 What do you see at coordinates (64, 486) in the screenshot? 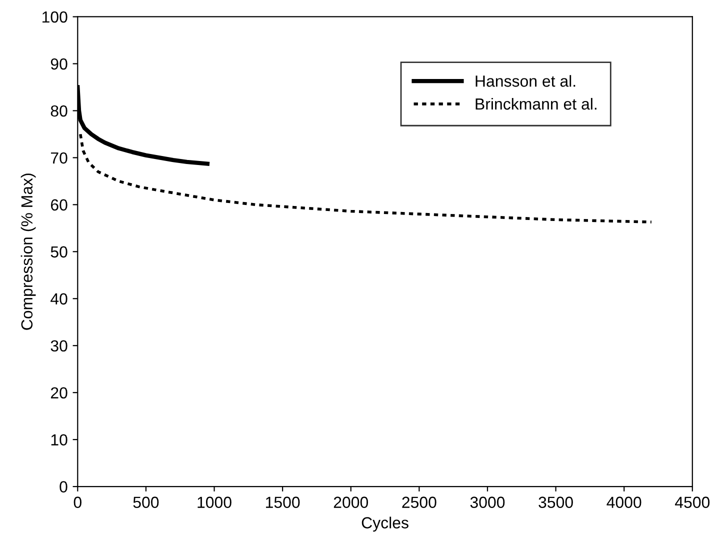
I see `y-tick-label: 0` at bounding box center [64, 486].